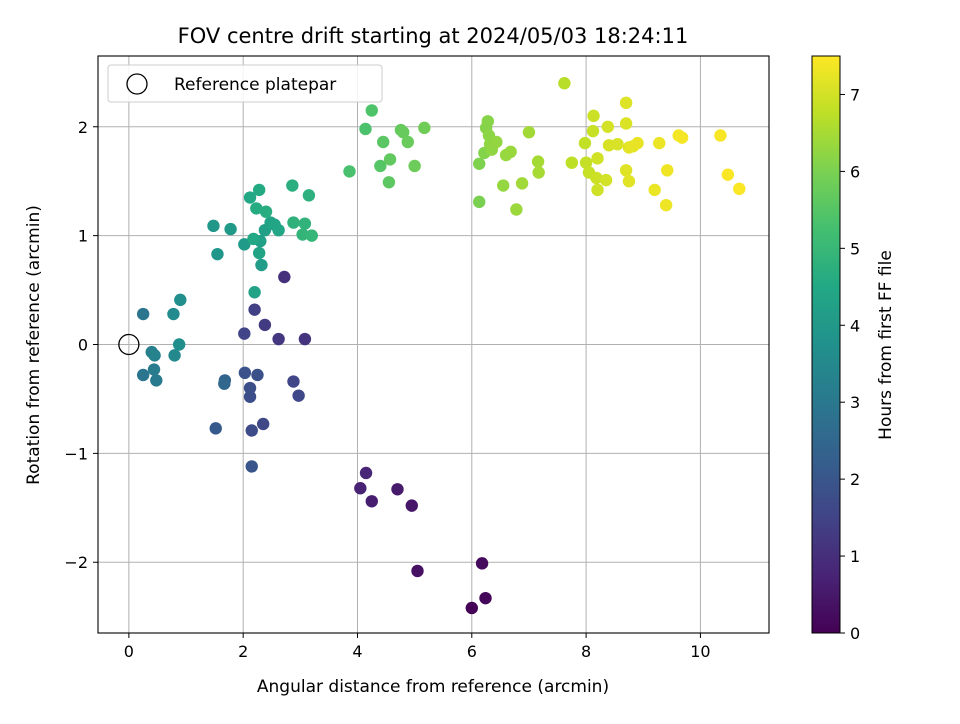  What do you see at coordinates (855, 248) in the screenshot?
I see `colorbar-tick-label: 5` at bounding box center [855, 248].